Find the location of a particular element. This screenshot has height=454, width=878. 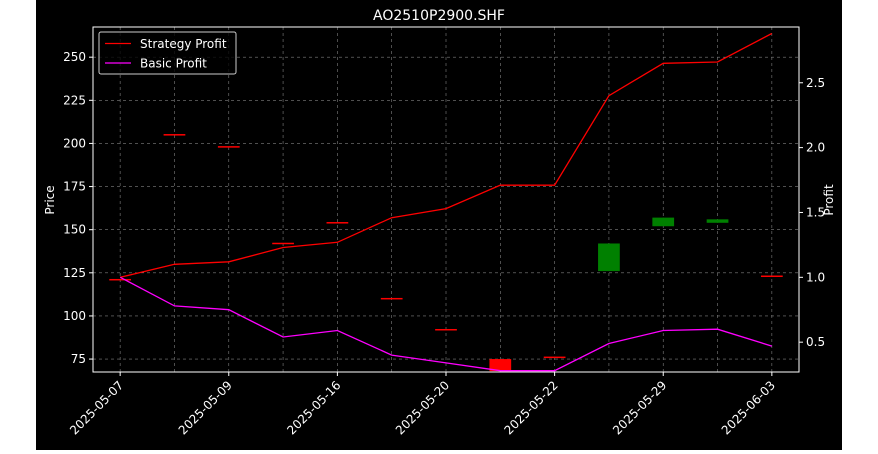

legend-box is located at coordinates (167, 53).